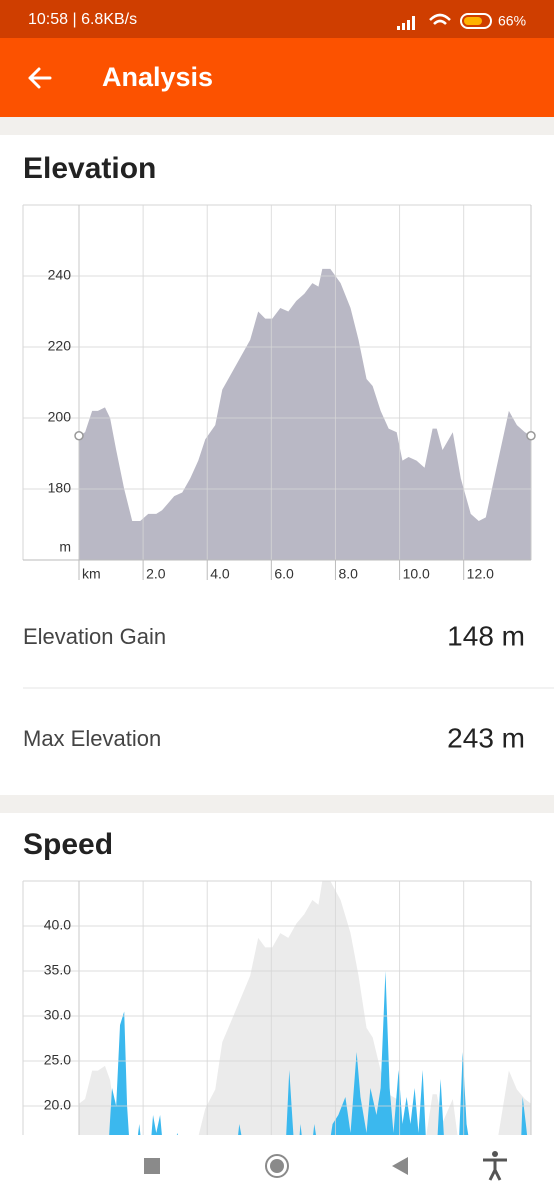 The height and width of the screenshot is (1200, 554). Describe the element at coordinates (40, 78) in the screenshot. I see `back-button` at that location.